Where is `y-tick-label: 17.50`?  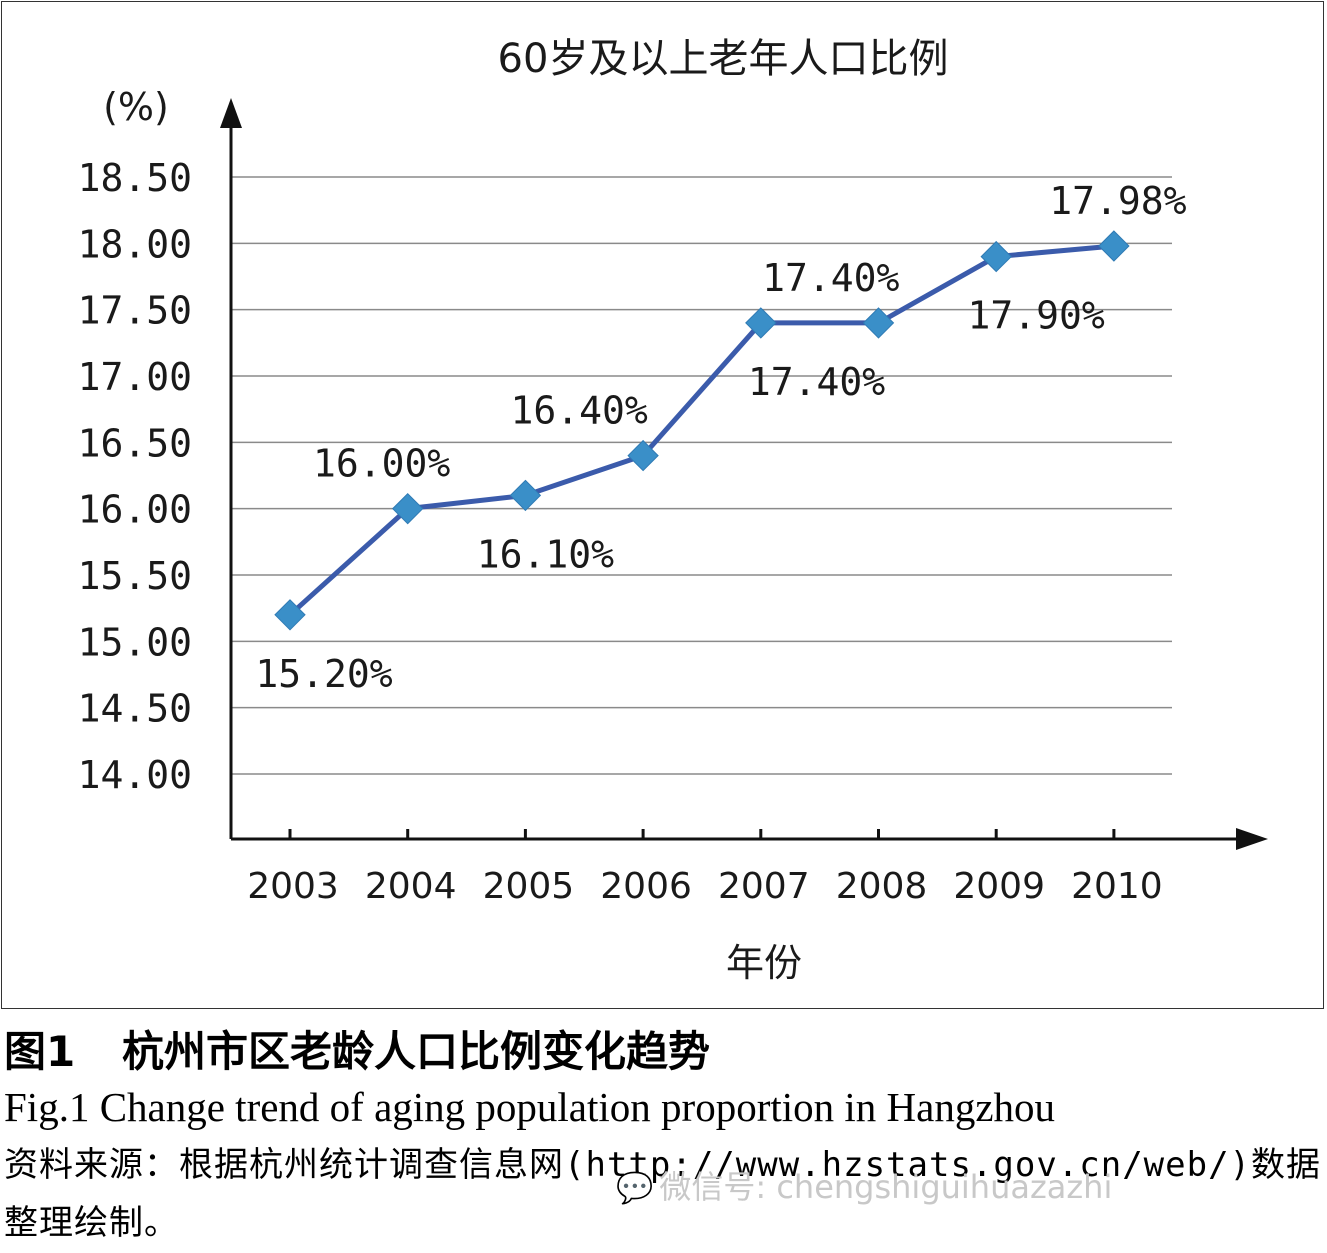
y-tick-label: 17.50 is located at coordinates (135, 311).